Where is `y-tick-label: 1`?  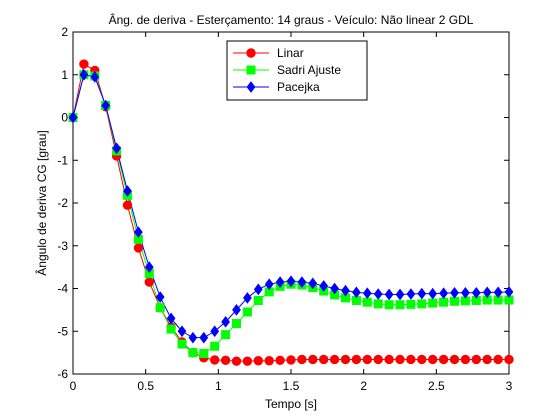 y-tick-label: 1 is located at coordinates (64, 75).